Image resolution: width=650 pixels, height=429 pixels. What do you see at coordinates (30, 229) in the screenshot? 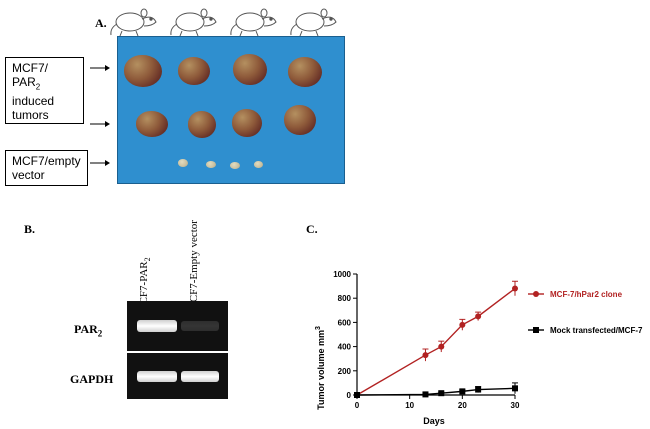
I see `panel-b-label: B.` at bounding box center [30, 229].